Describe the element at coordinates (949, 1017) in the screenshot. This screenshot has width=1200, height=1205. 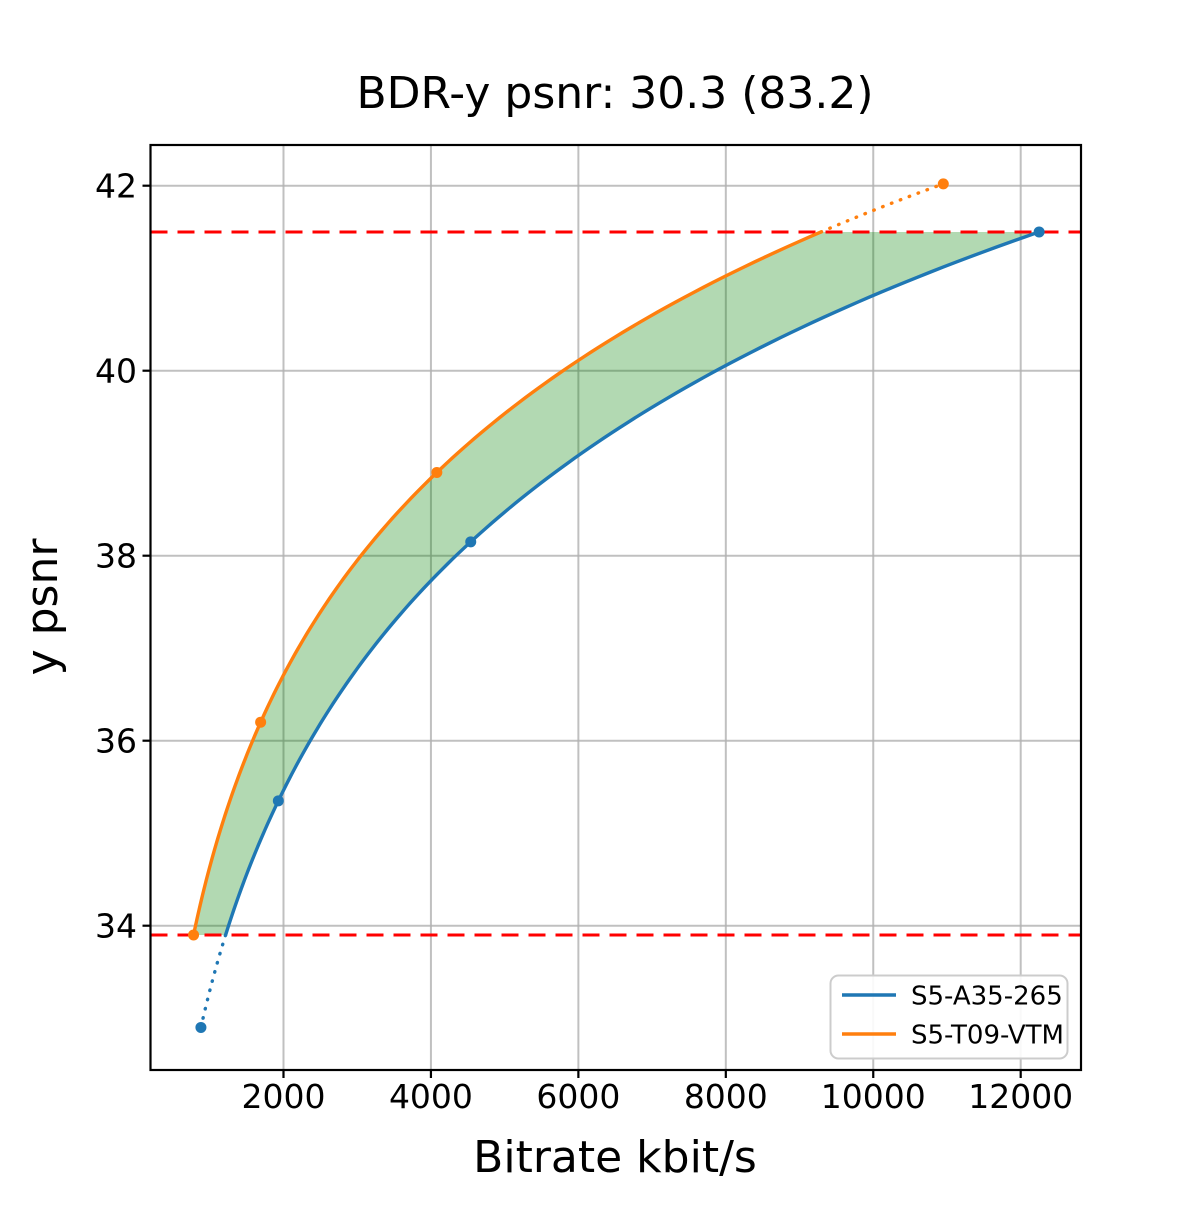
I see `legend: S5-A35-265 S5-T09-VTM` at that location.